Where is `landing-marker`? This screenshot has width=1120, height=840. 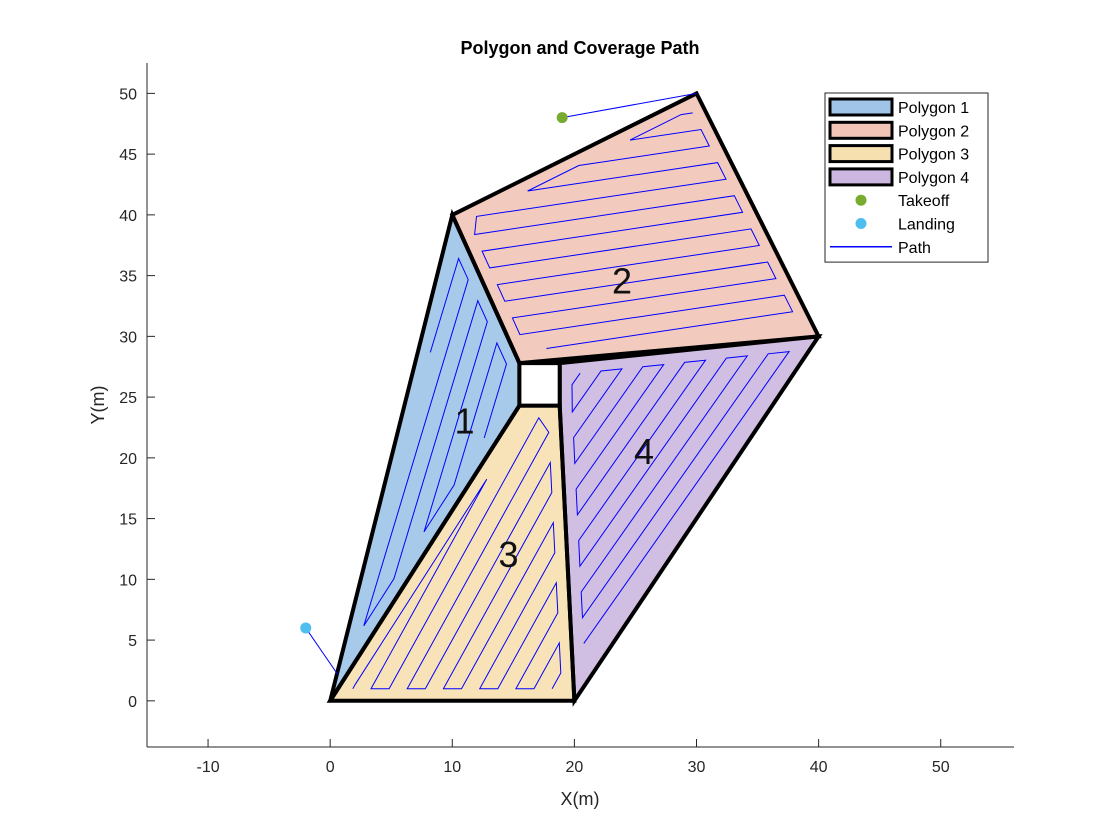
landing-marker is located at coordinates (306, 628).